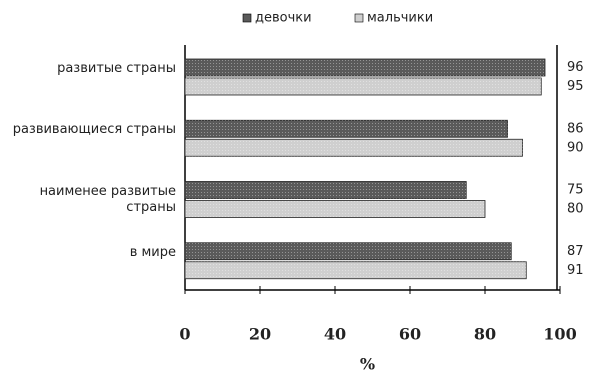 The height and width of the screenshot is (376, 592). Describe the element at coordinates (575, 147) in the screenshot. I see `value-label: 90` at that location.